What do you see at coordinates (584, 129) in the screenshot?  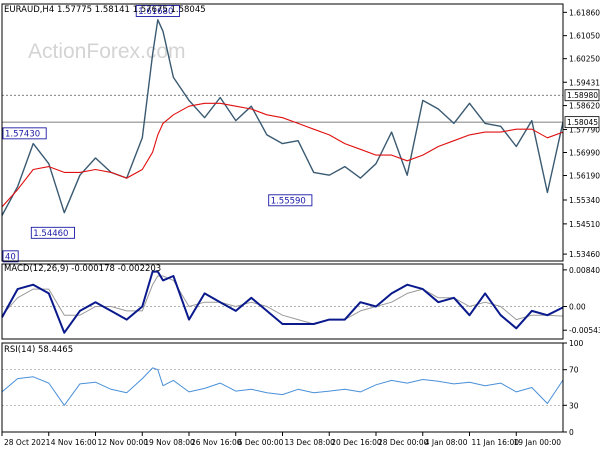 I see `price-y-tick-label: 1.57790` at bounding box center [584, 129].